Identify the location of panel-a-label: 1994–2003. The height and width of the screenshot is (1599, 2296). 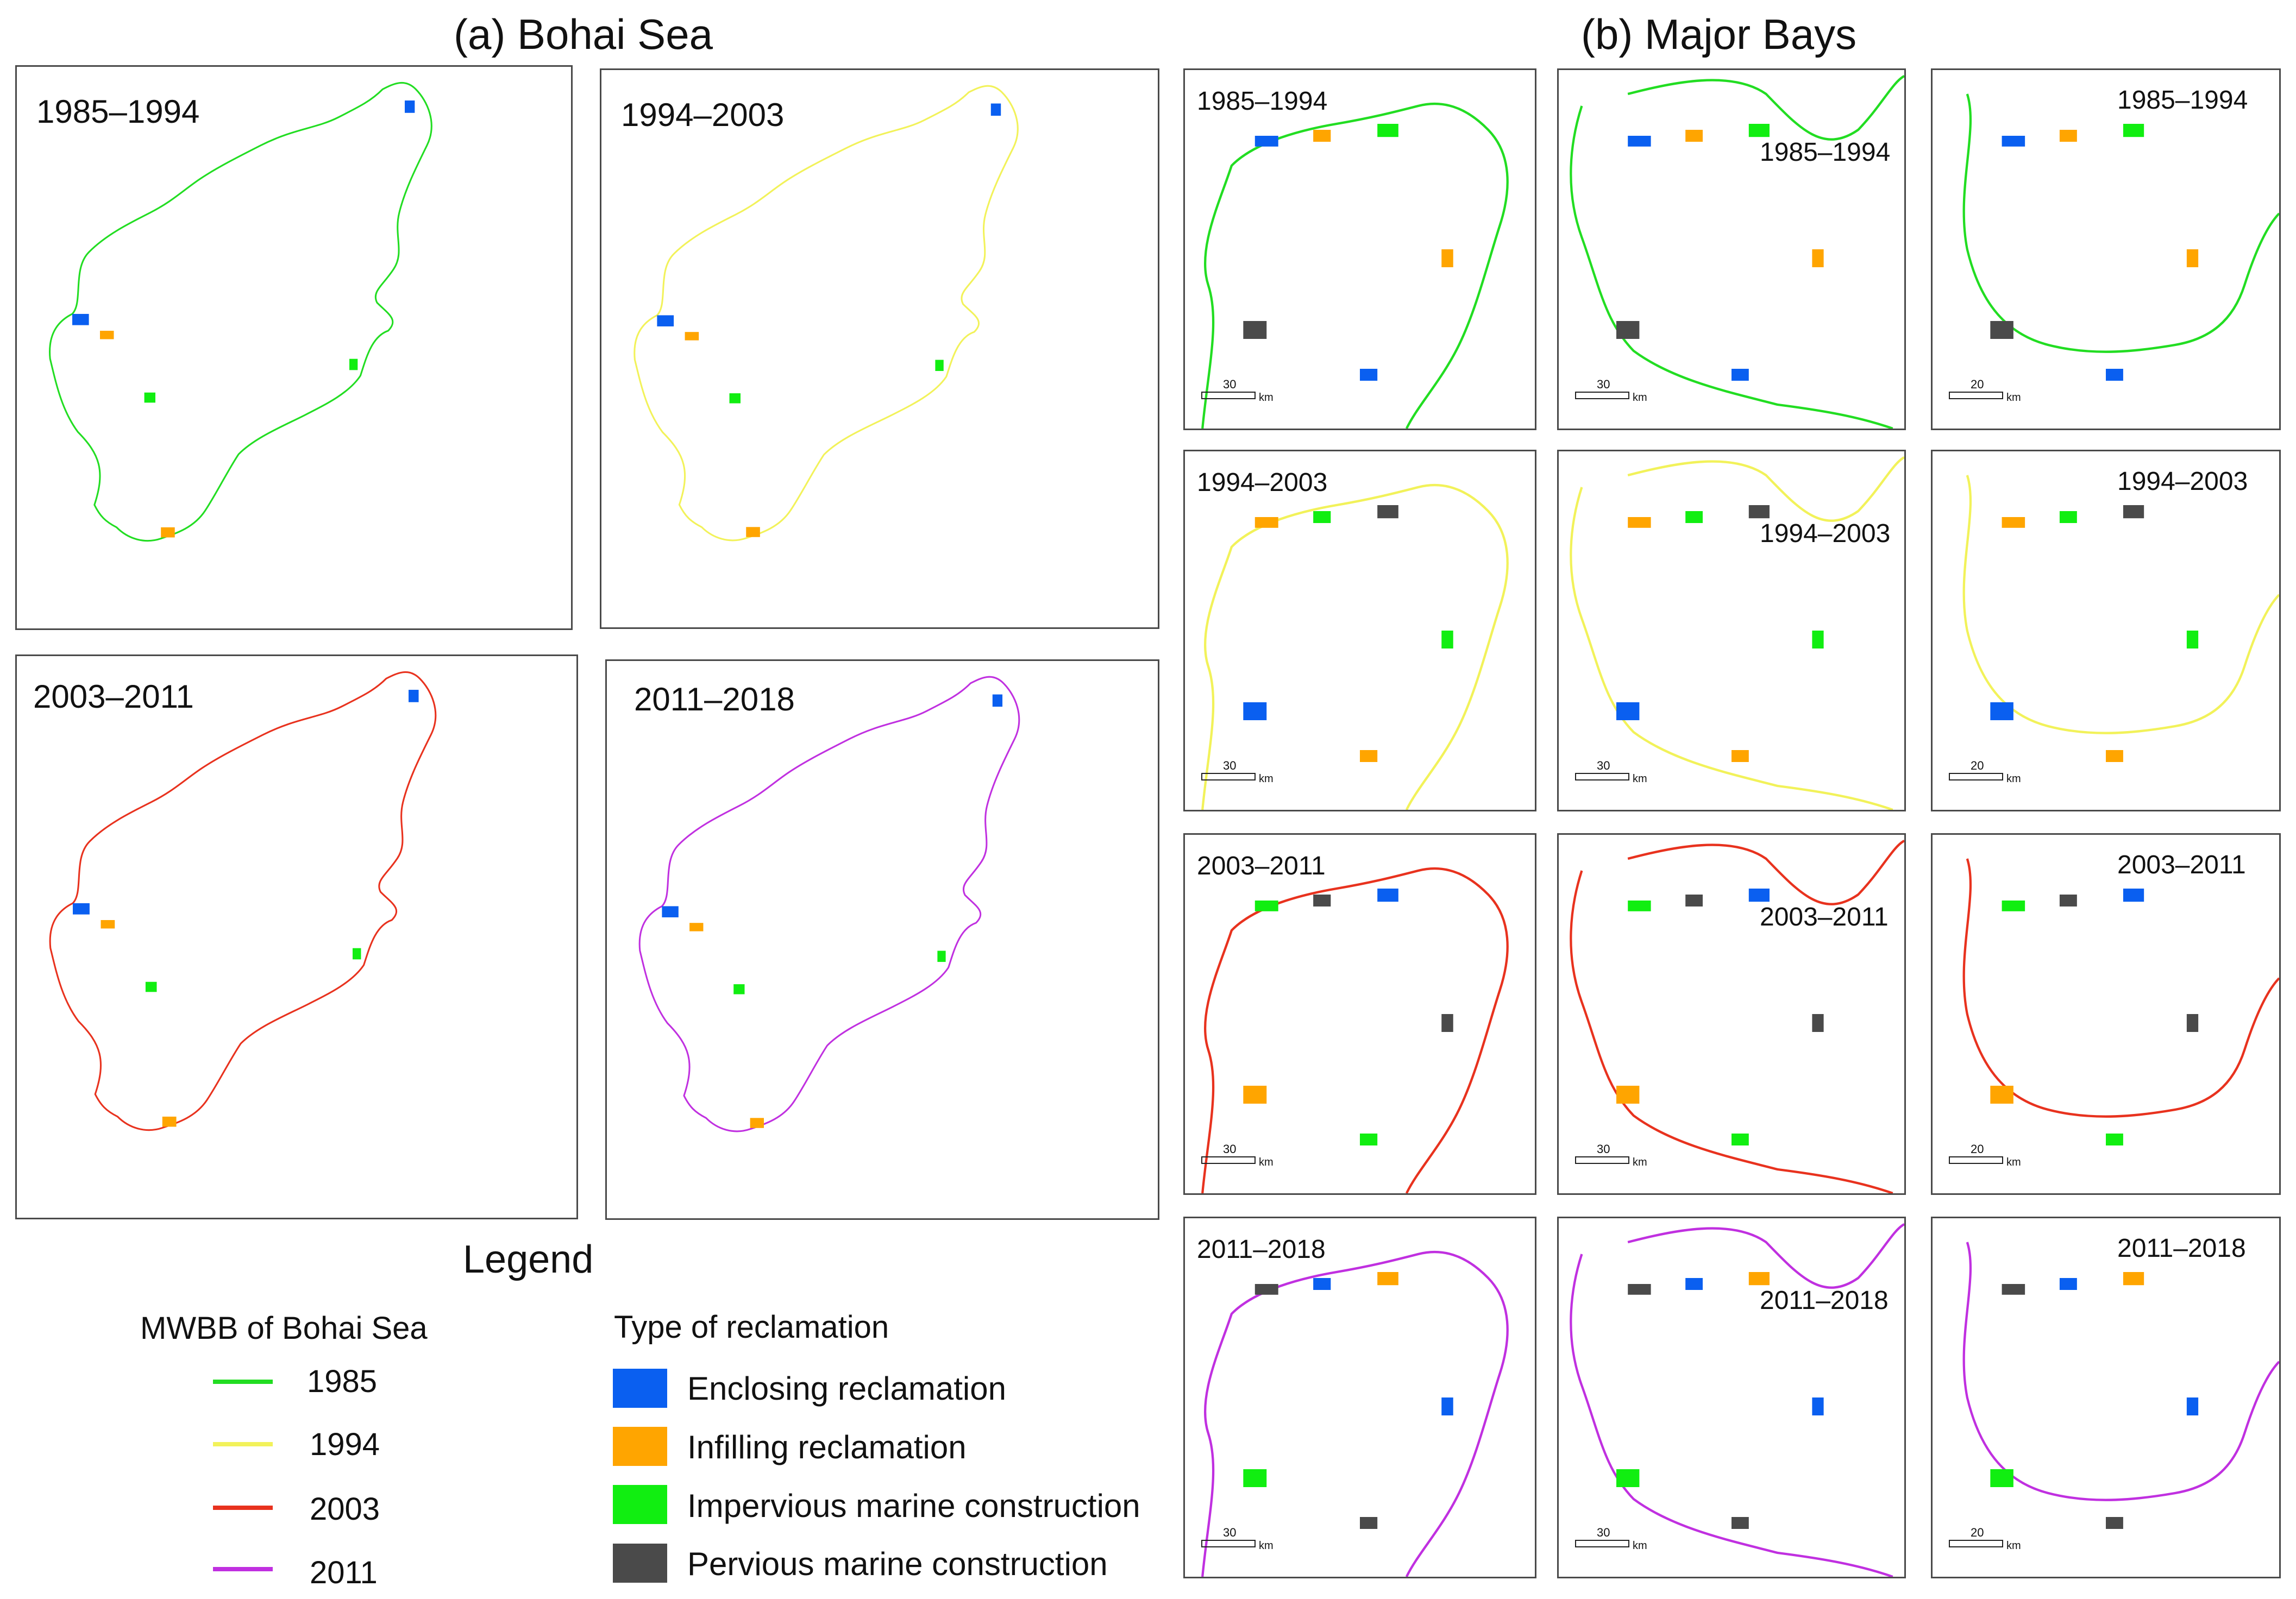
(703, 115).